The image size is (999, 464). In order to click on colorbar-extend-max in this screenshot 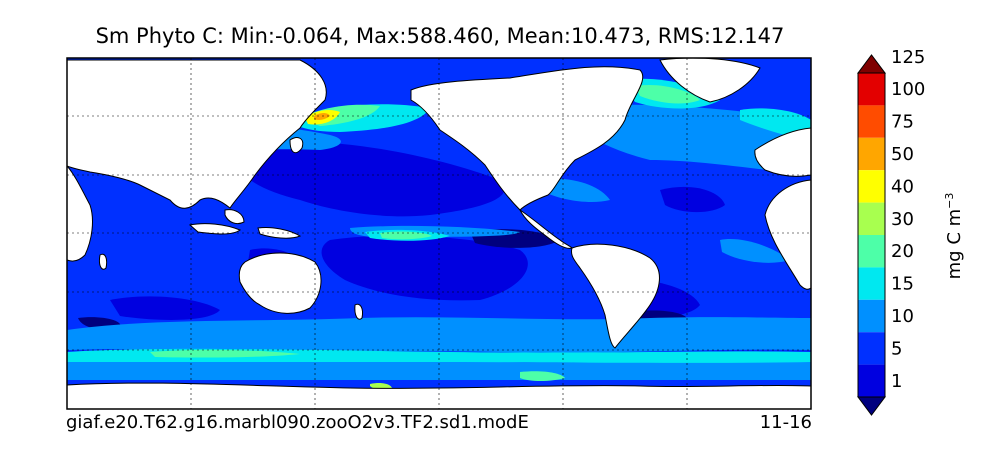, I will do `click(871, 64)`.